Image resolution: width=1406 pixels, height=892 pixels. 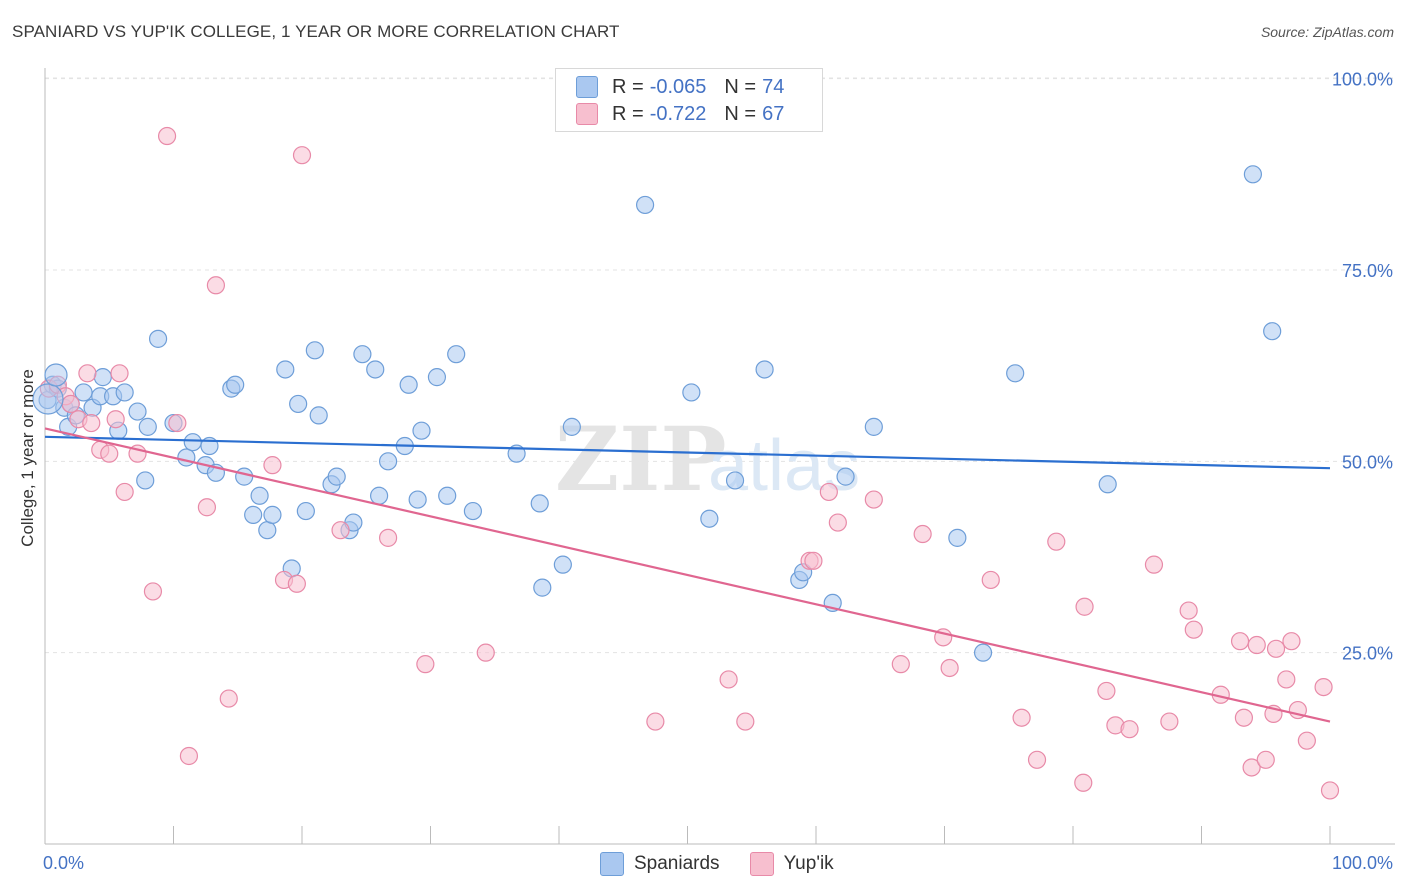 I want to click on bottom-legend: Spaniards Yup'ik, so click(x=732, y=864).